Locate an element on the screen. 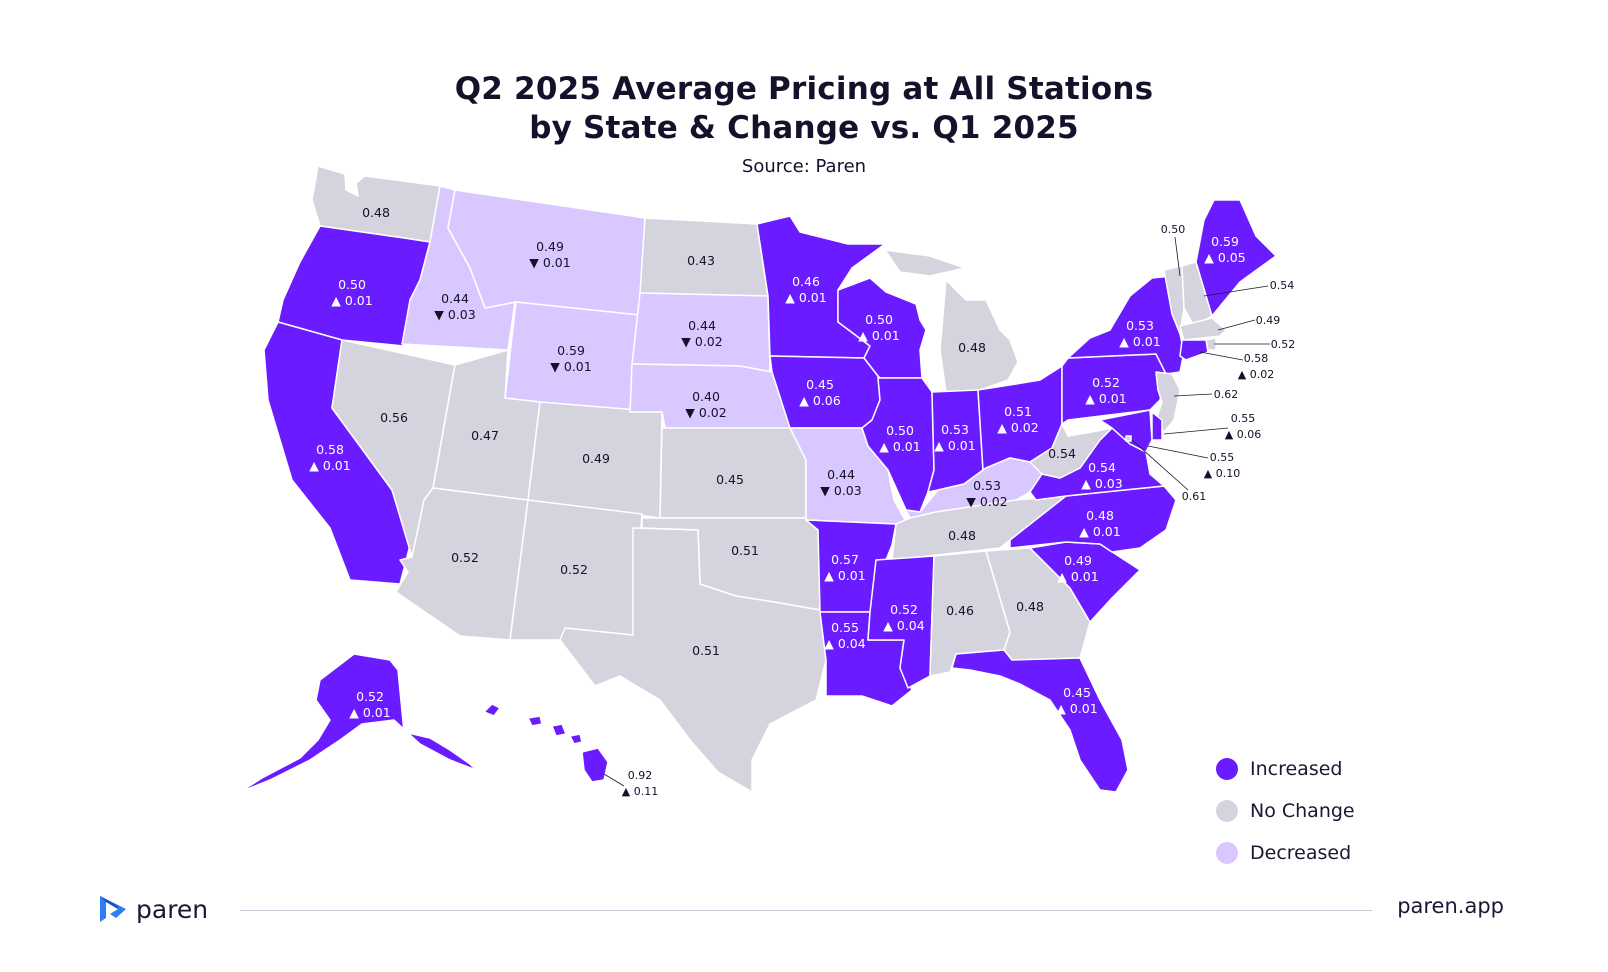 The image size is (1608, 972). leader-line-ma is located at coordinates (1236, 325).